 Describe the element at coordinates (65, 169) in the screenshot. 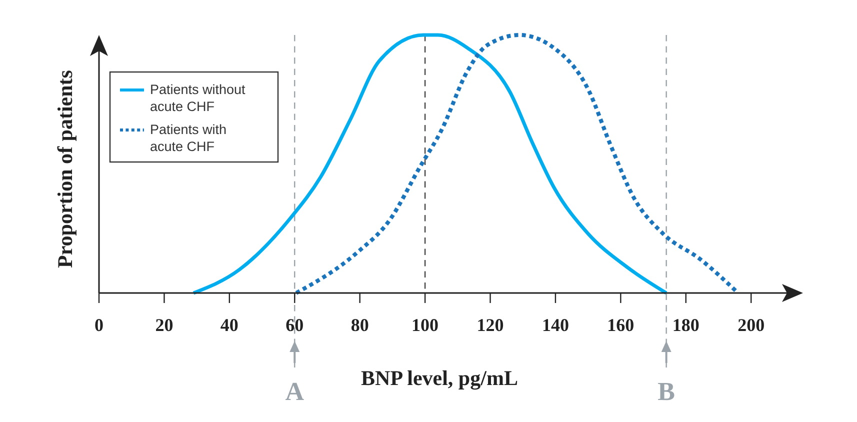

I see `y-axis-title: Proportion of patients` at that location.